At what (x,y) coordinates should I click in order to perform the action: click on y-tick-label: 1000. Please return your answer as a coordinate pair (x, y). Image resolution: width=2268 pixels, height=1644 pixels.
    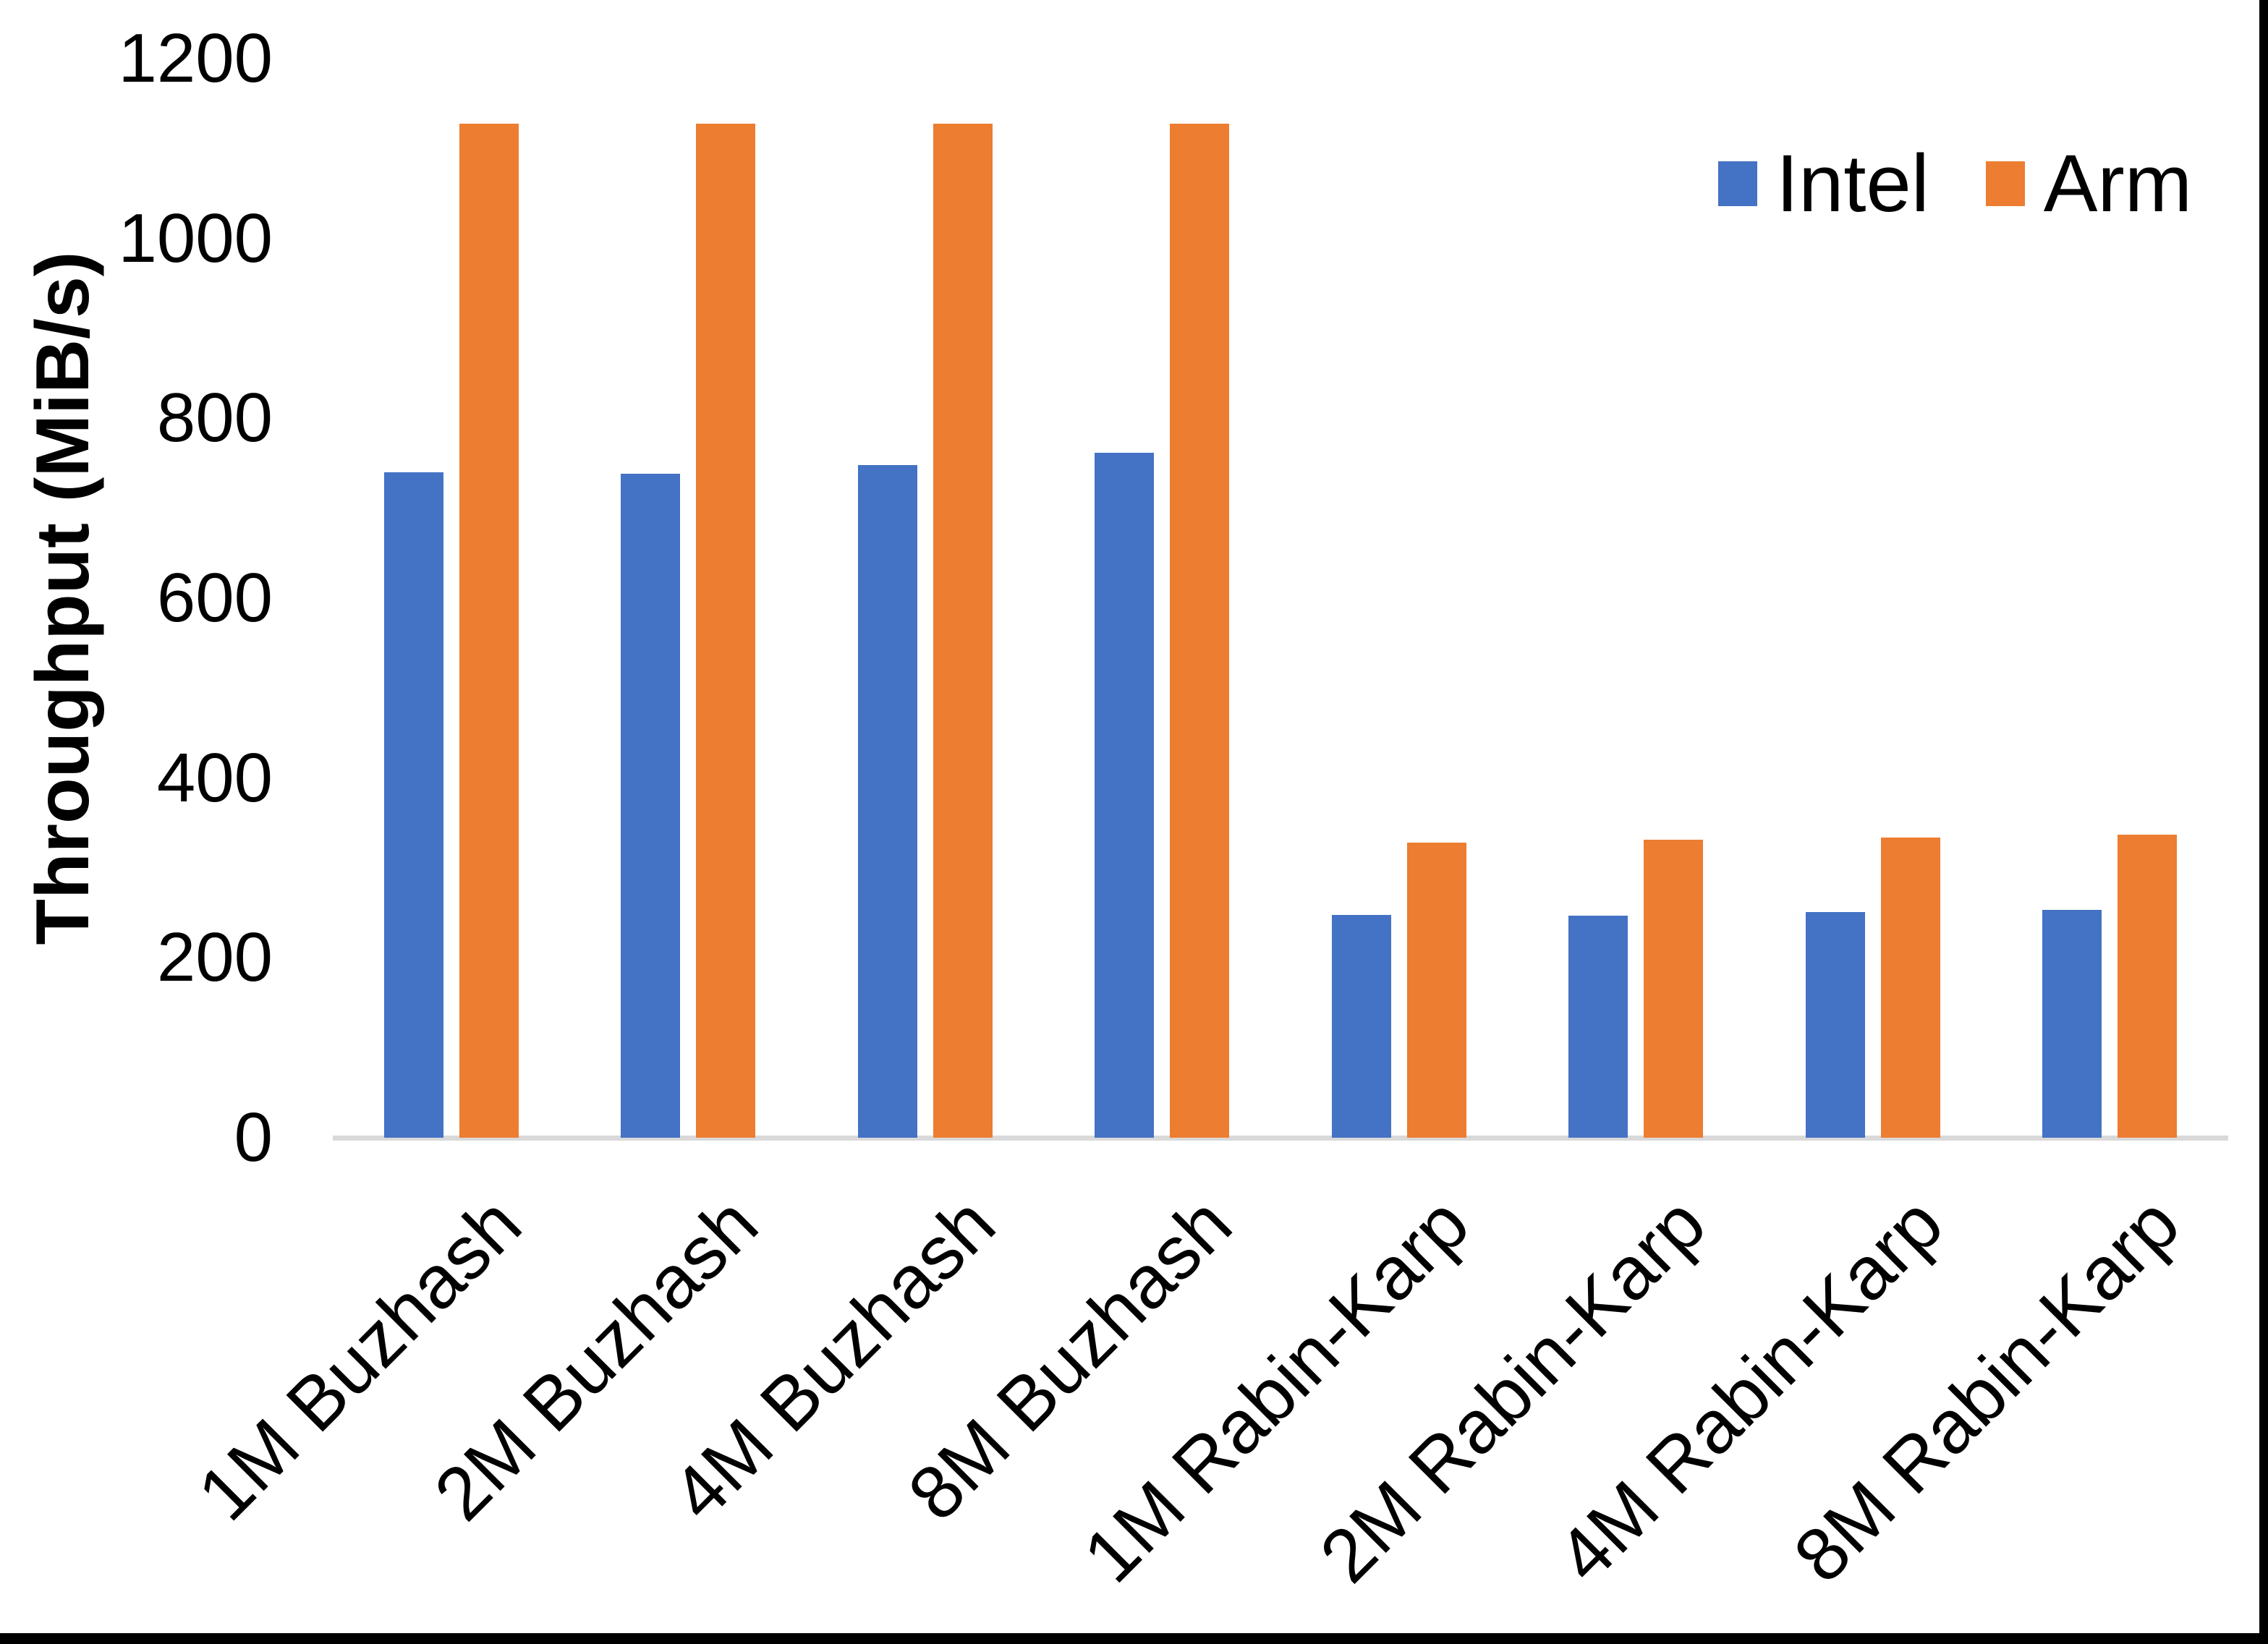
    Looking at the image, I should click on (195, 238).